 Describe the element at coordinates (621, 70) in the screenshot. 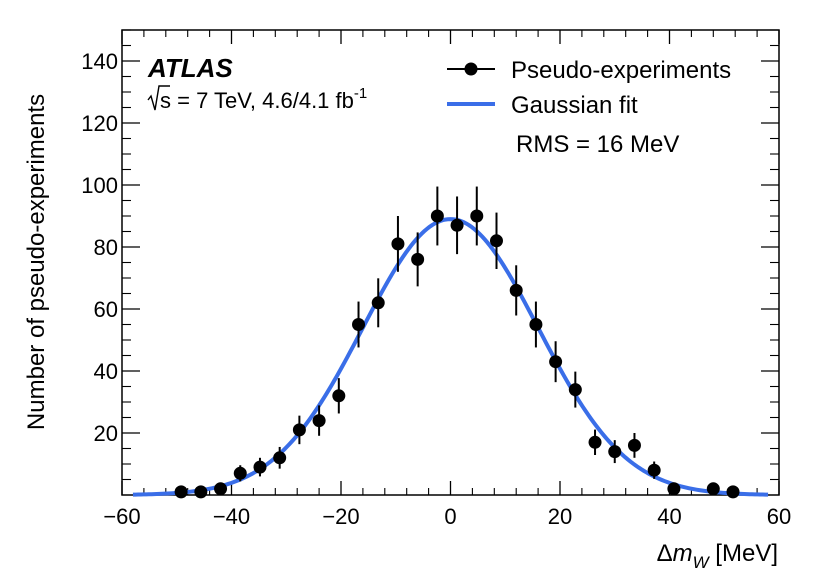

I see `legend-label-points: Pseudo-experiments` at that location.